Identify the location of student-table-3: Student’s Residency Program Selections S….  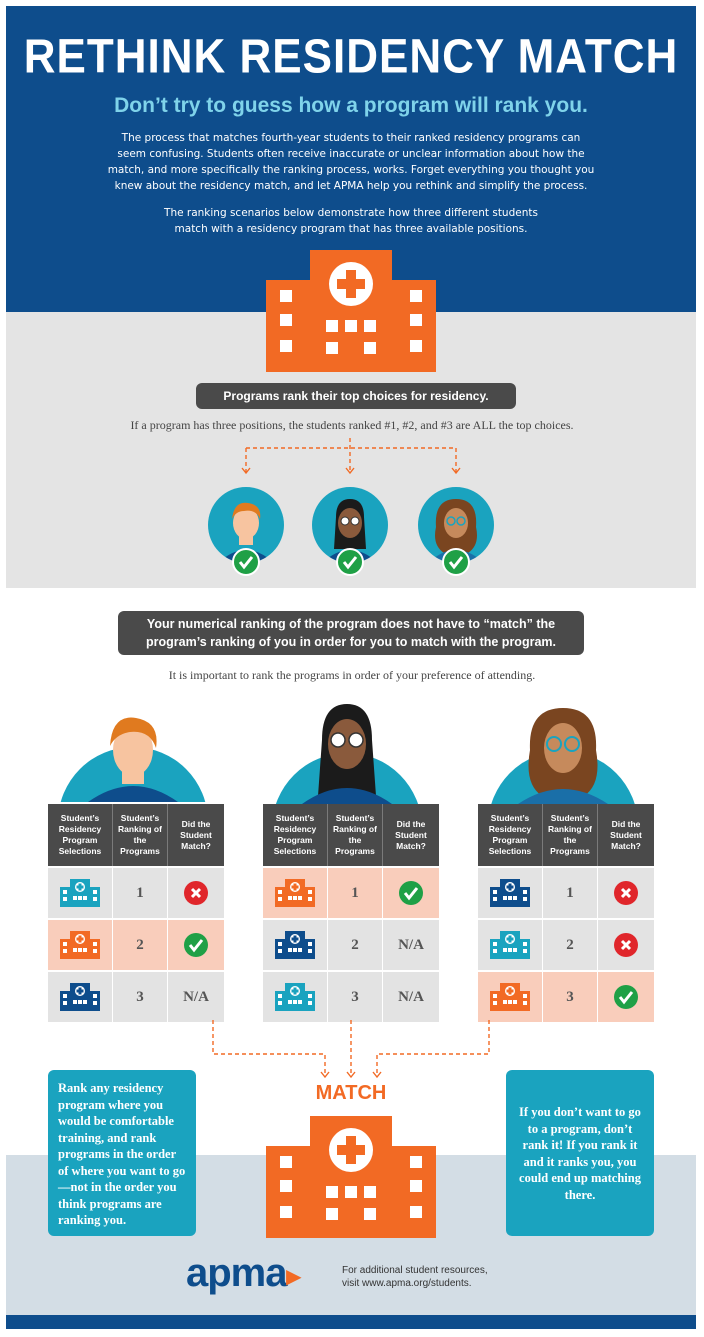
(566, 913).